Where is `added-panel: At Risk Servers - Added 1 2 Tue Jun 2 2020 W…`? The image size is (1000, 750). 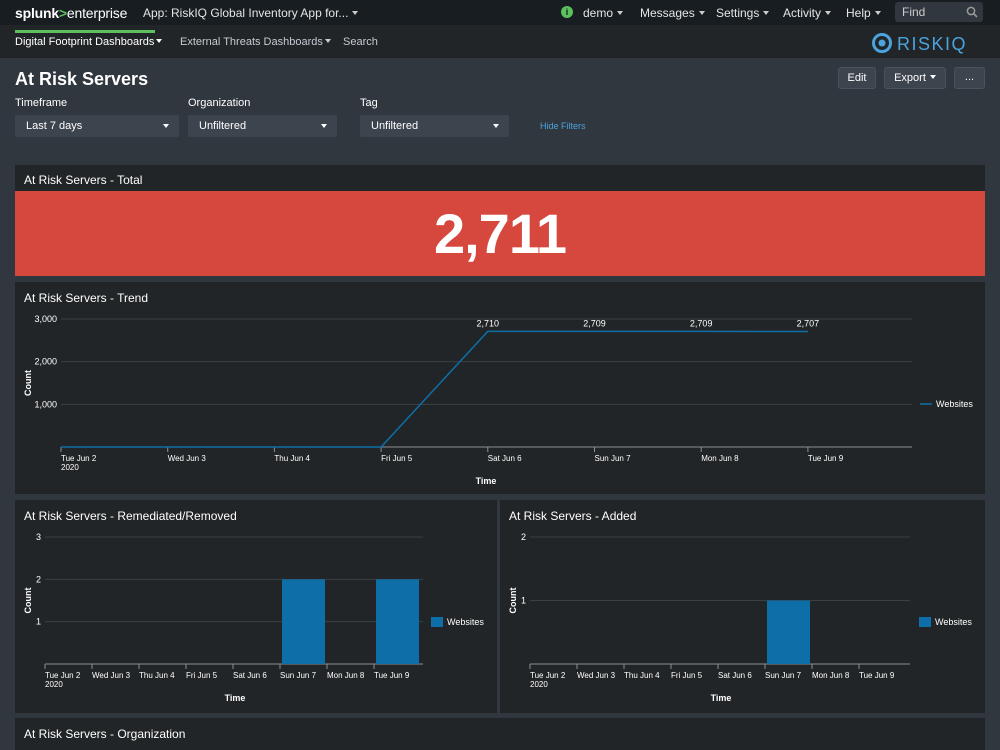 added-panel: At Risk Servers - Added 1 2 Tue Jun 2 2020 W… is located at coordinates (742, 606).